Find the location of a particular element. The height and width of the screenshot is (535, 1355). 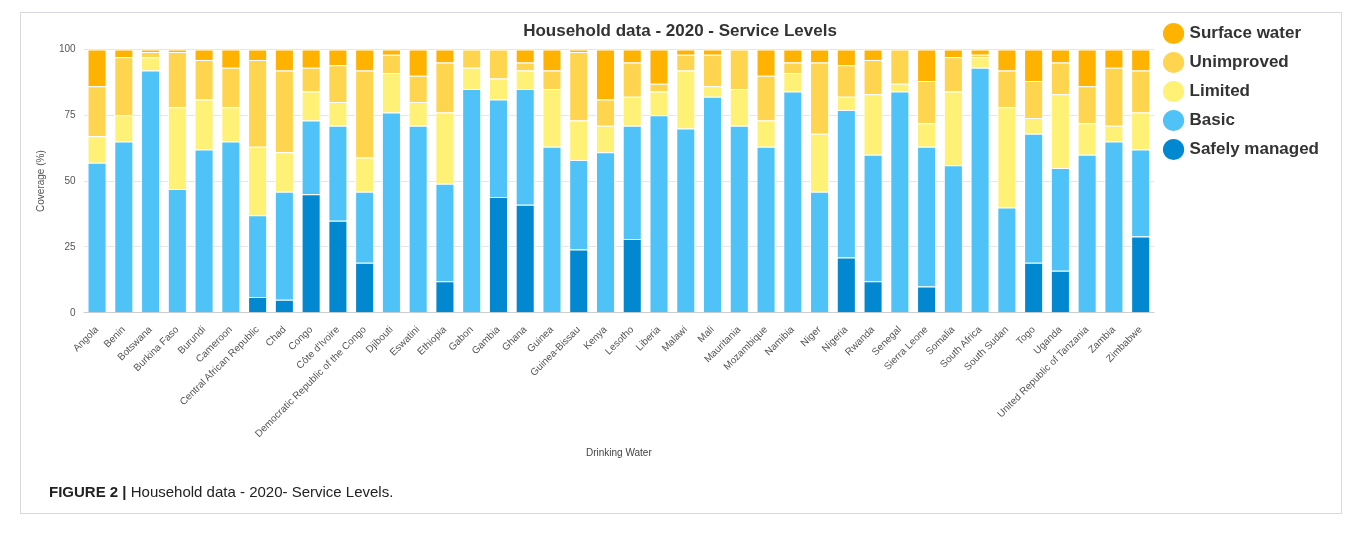

caption: FIGURE 2 | Household data - 2020- Service Levels. is located at coordinates (221, 491).